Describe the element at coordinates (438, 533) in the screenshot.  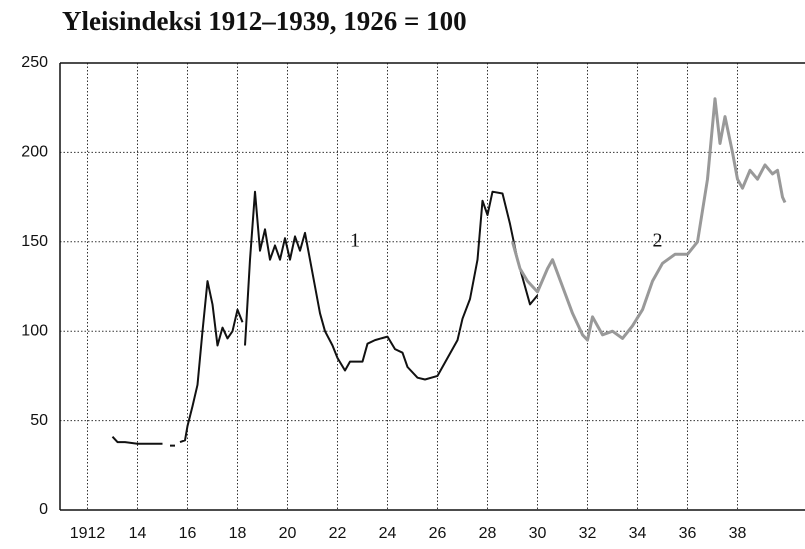
I see `x-tick-label: 26` at that location.